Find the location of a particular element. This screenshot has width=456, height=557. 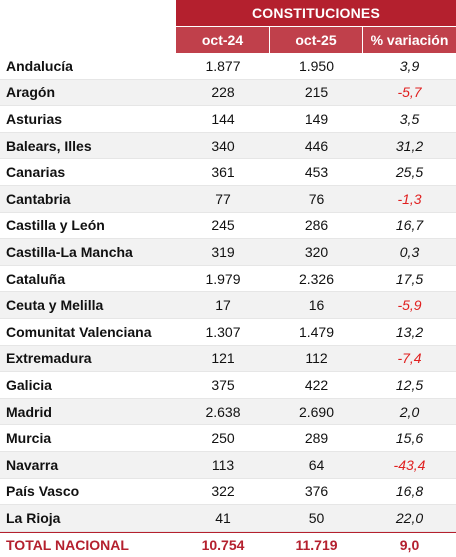

value-oct24: 319 is located at coordinates (223, 251).